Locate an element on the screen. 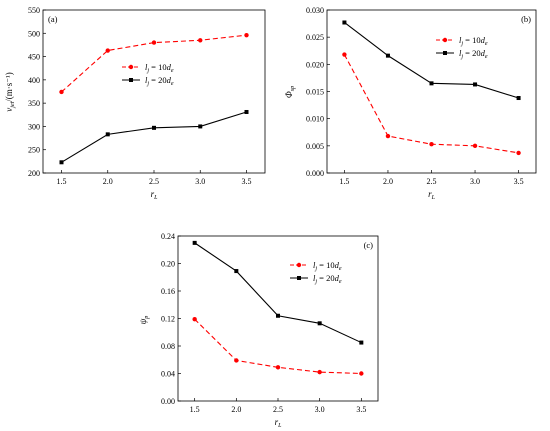 This screenshot has width=550, height=431. y-tick-label: 0.010 is located at coordinates (315, 119).